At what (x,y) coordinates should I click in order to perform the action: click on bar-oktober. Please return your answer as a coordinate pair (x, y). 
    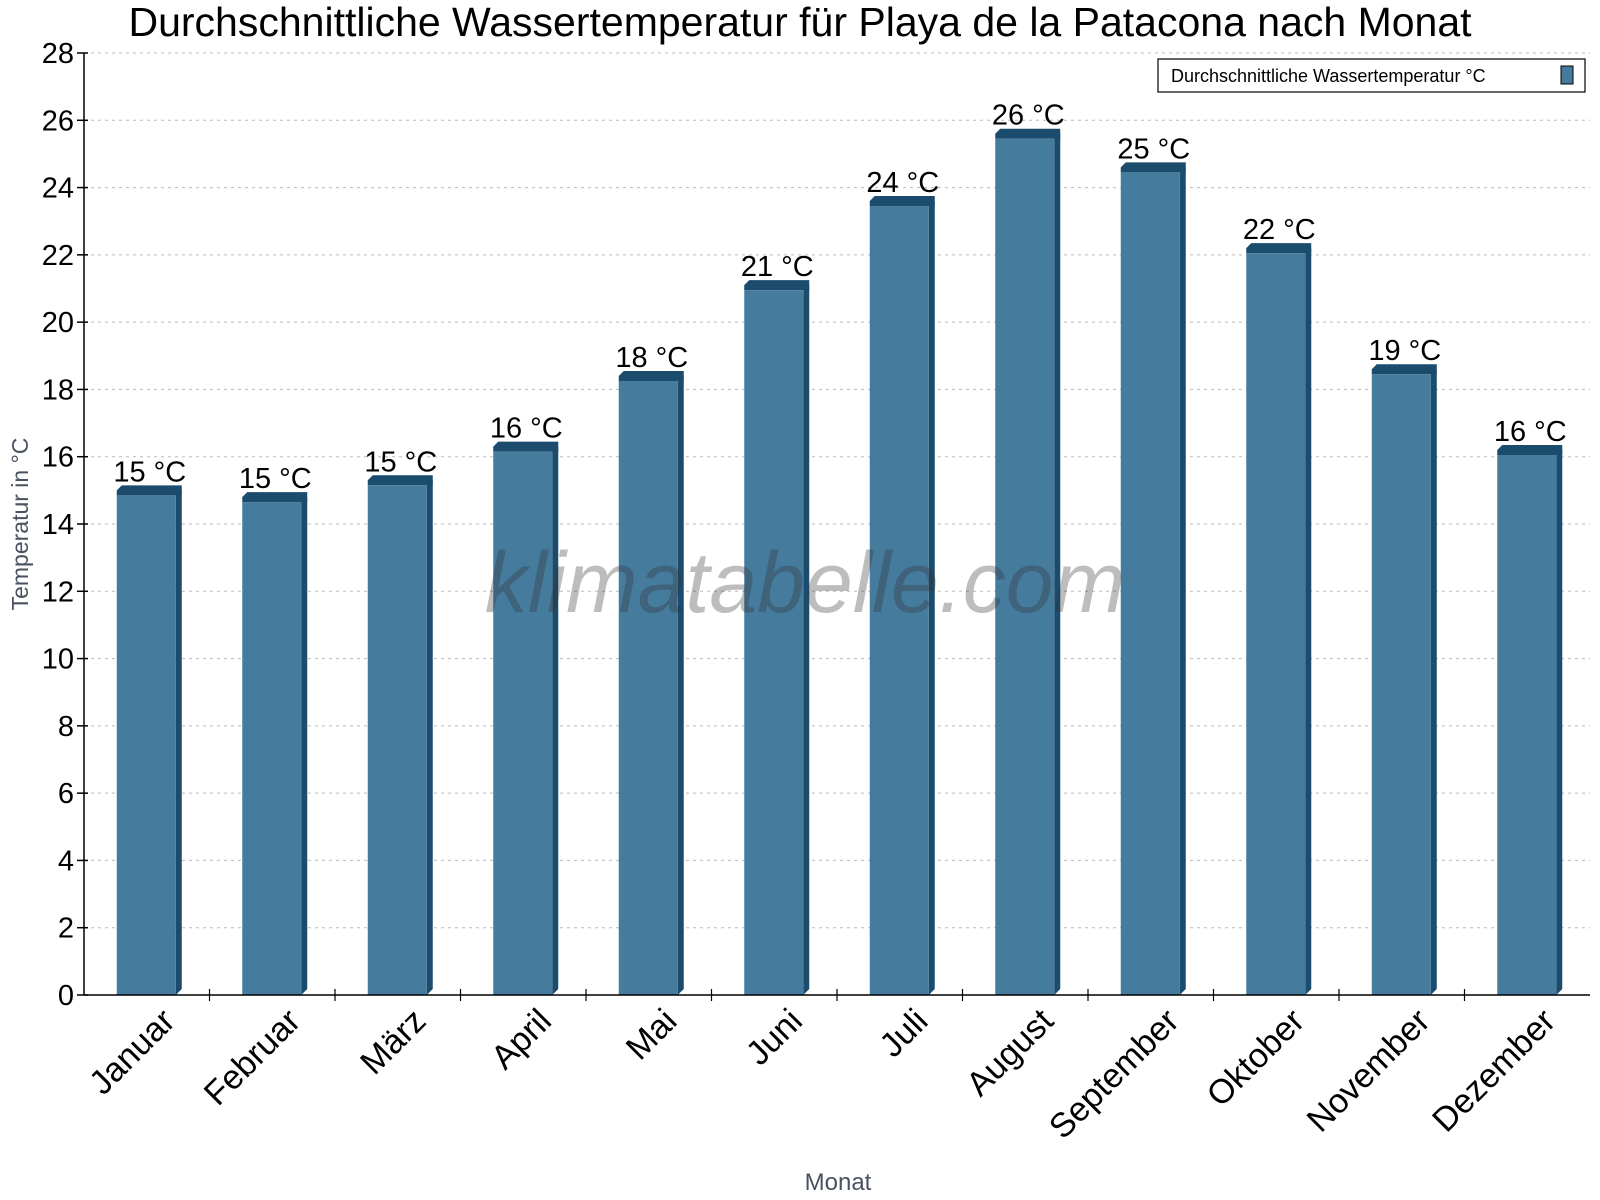
    Looking at the image, I should click on (1279, 619).